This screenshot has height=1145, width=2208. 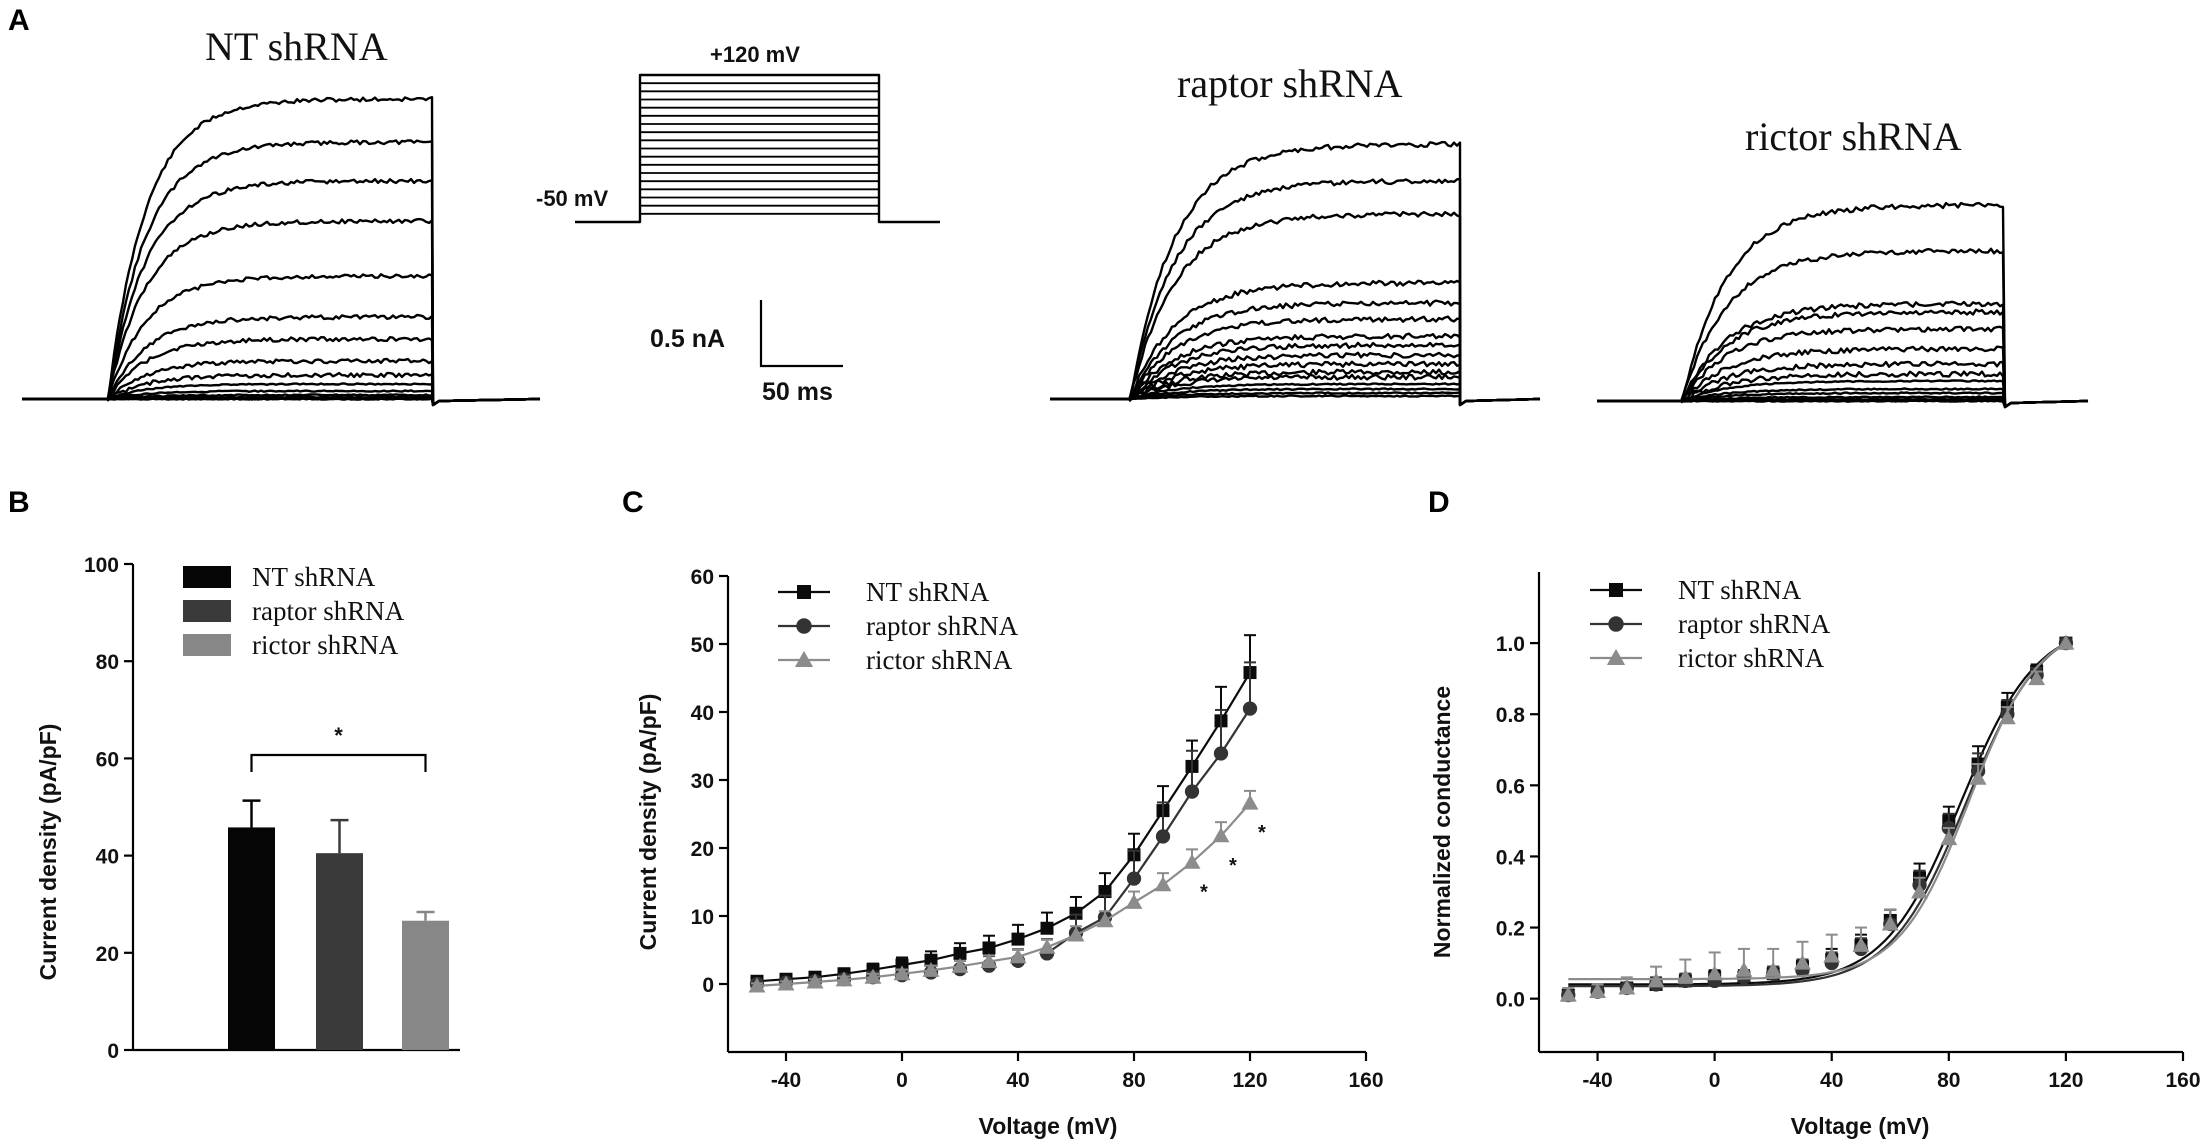 What do you see at coordinates (1017, 1080) in the screenshot?
I see `x-tick-label: 40` at bounding box center [1017, 1080].